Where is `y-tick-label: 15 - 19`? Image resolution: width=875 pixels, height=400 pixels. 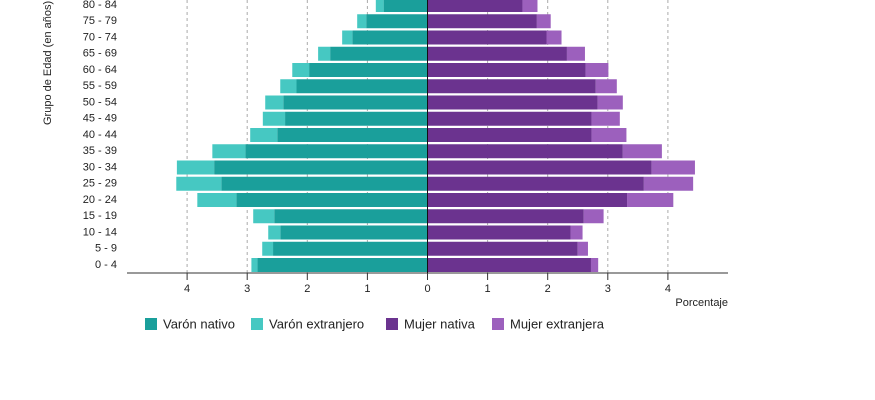
y-tick-label: 15 - 19 is located at coordinates (100, 216).